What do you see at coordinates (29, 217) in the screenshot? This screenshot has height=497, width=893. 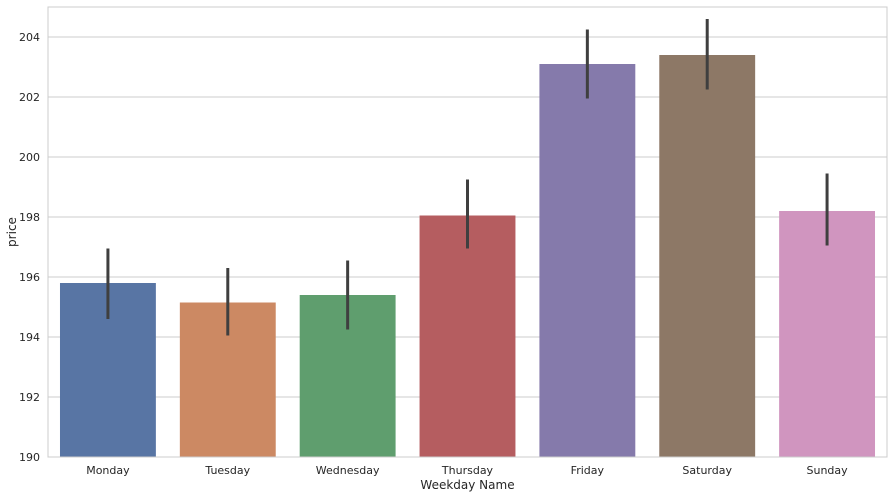 I see `y-tick-label: 198` at bounding box center [29, 217].